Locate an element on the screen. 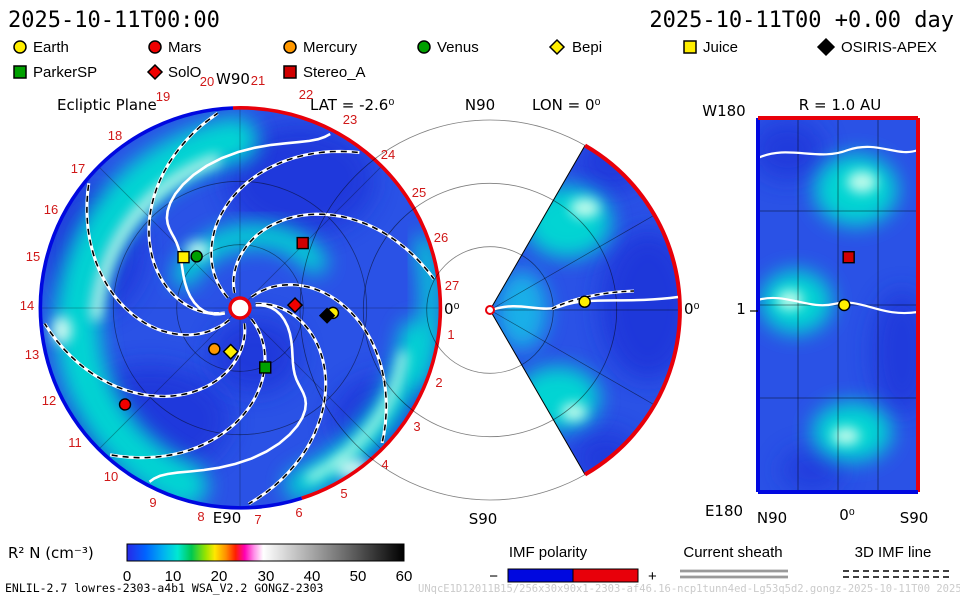  colorbar-label: R² N (cm⁻³) is located at coordinates (51, 553).